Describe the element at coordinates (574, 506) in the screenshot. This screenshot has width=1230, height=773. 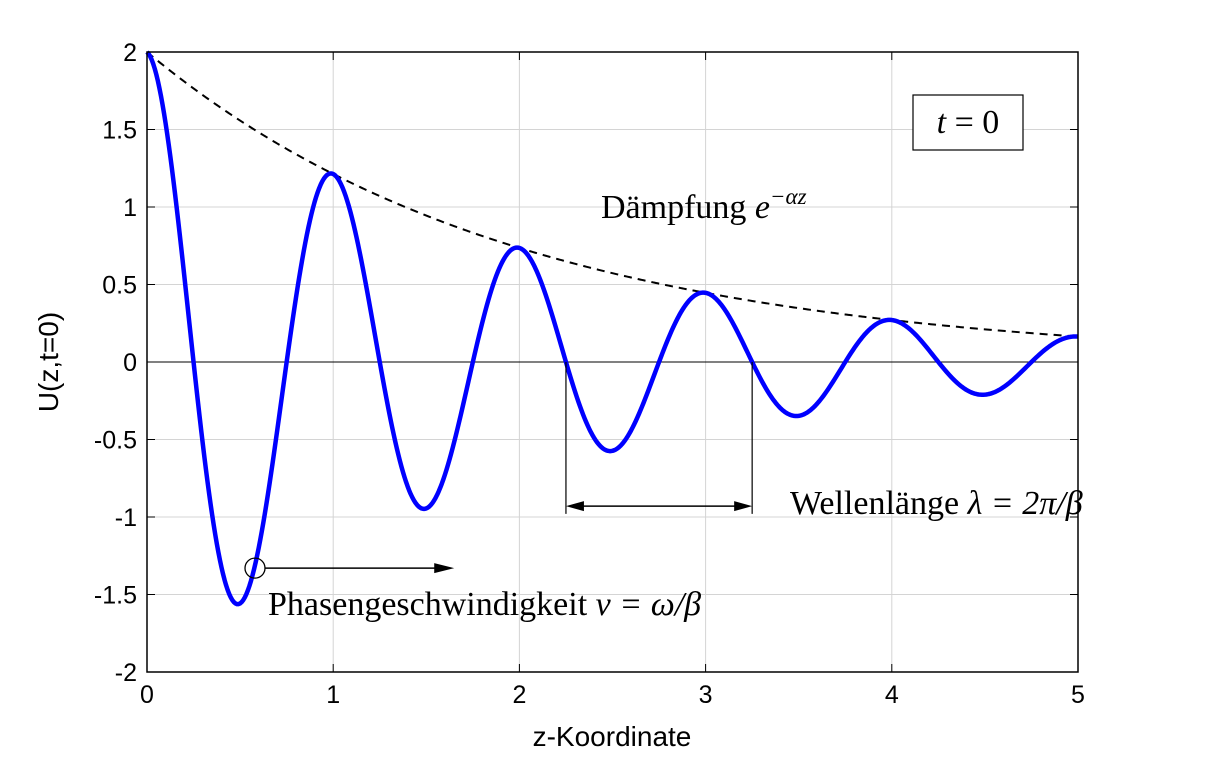
I see `wavelength-arrowhead-left` at that location.